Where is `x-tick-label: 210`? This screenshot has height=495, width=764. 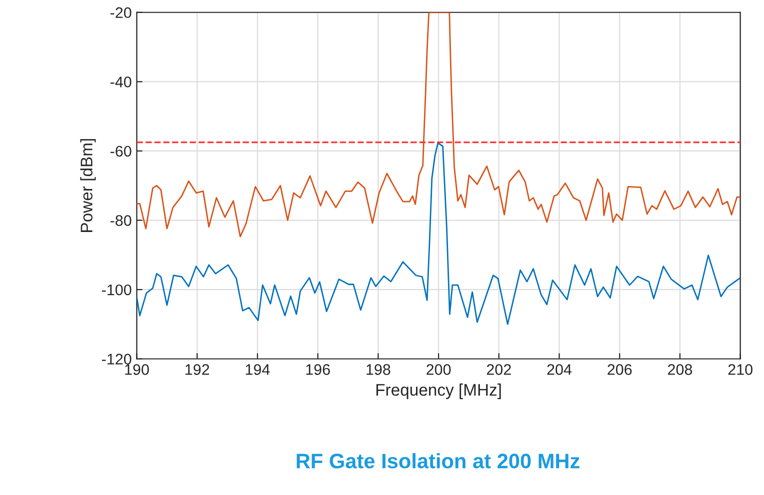
x-tick-label: 210 is located at coordinates (740, 369).